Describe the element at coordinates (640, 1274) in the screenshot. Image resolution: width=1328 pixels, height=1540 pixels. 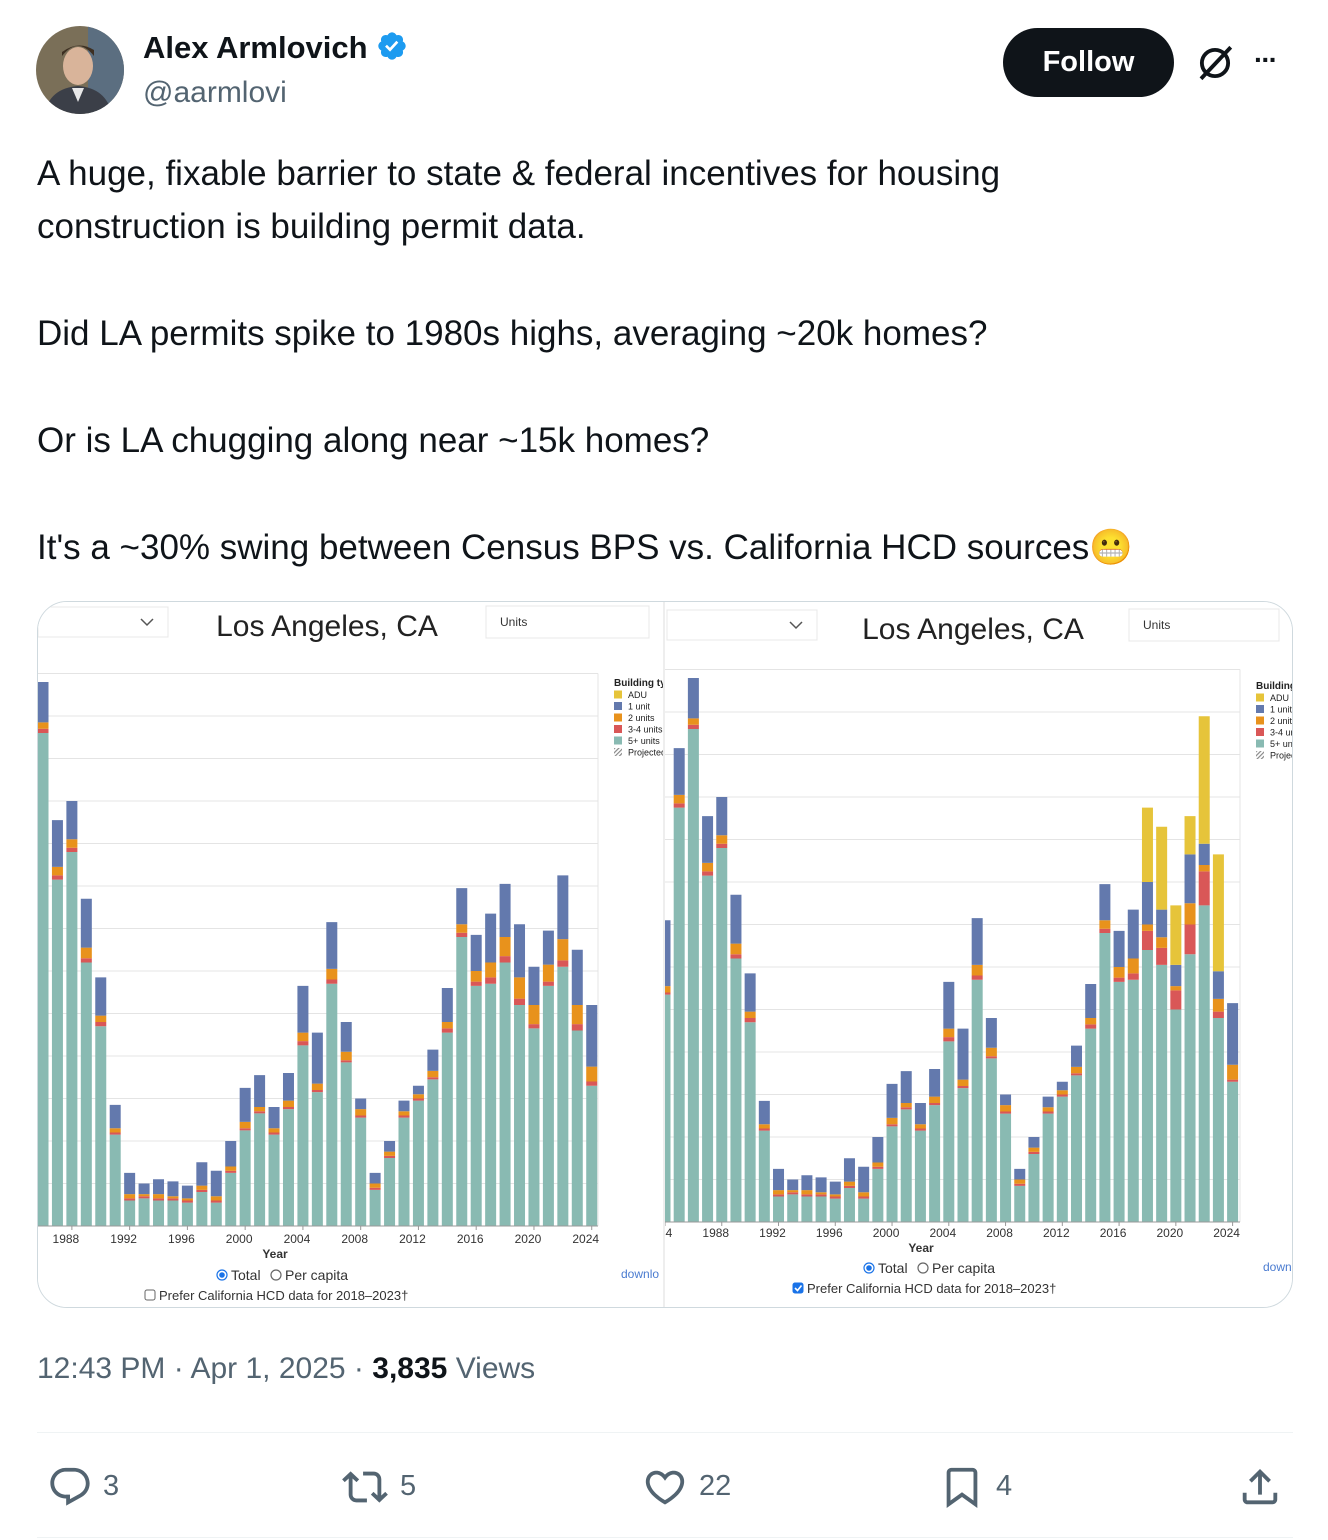
I see `download-link: downlo` at that location.